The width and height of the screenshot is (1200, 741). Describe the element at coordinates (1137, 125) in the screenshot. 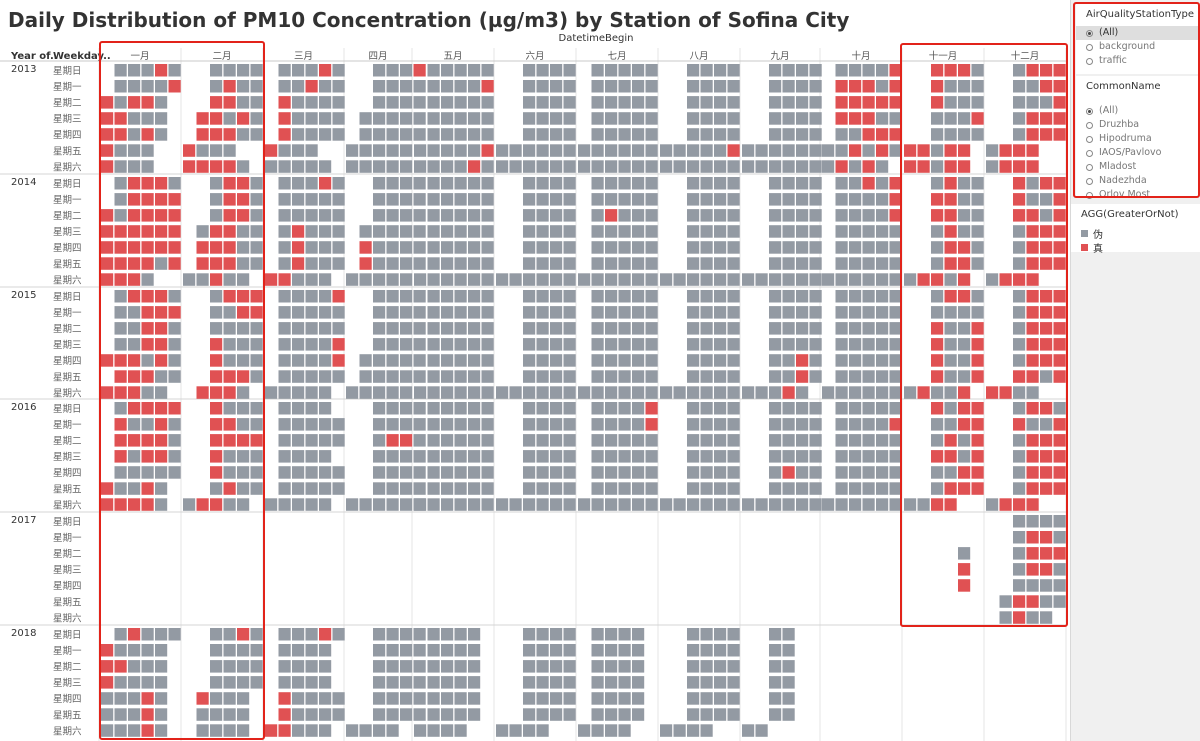

I see `common-name-option: Druzhba` at that location.